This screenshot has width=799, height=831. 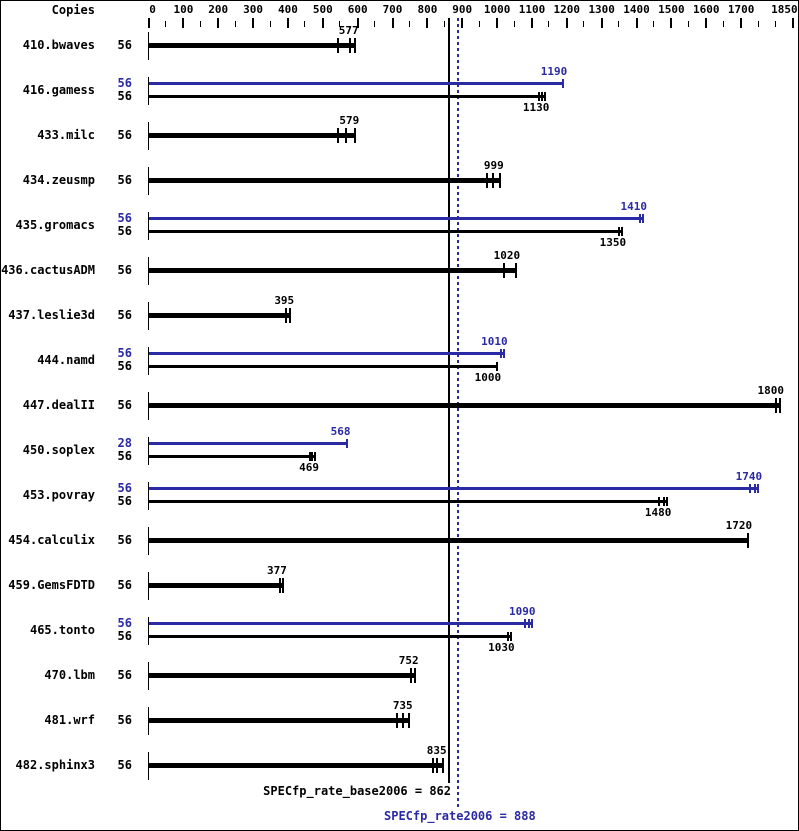 What do you see at coordinates (348, 30) in the screenshot?
I see `bar-value-label: 577` at bounding box center [348, 30].